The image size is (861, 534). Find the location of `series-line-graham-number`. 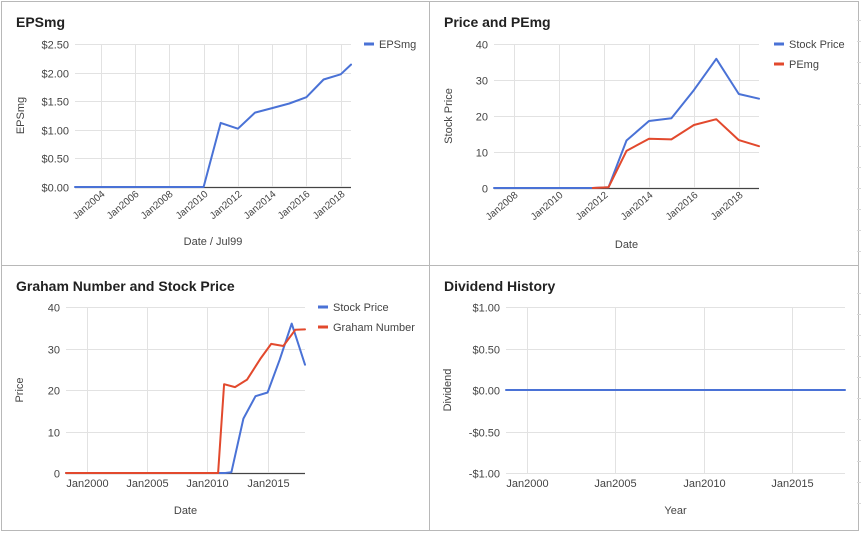

series-line-graham-number is located at coordinates (185, 401).